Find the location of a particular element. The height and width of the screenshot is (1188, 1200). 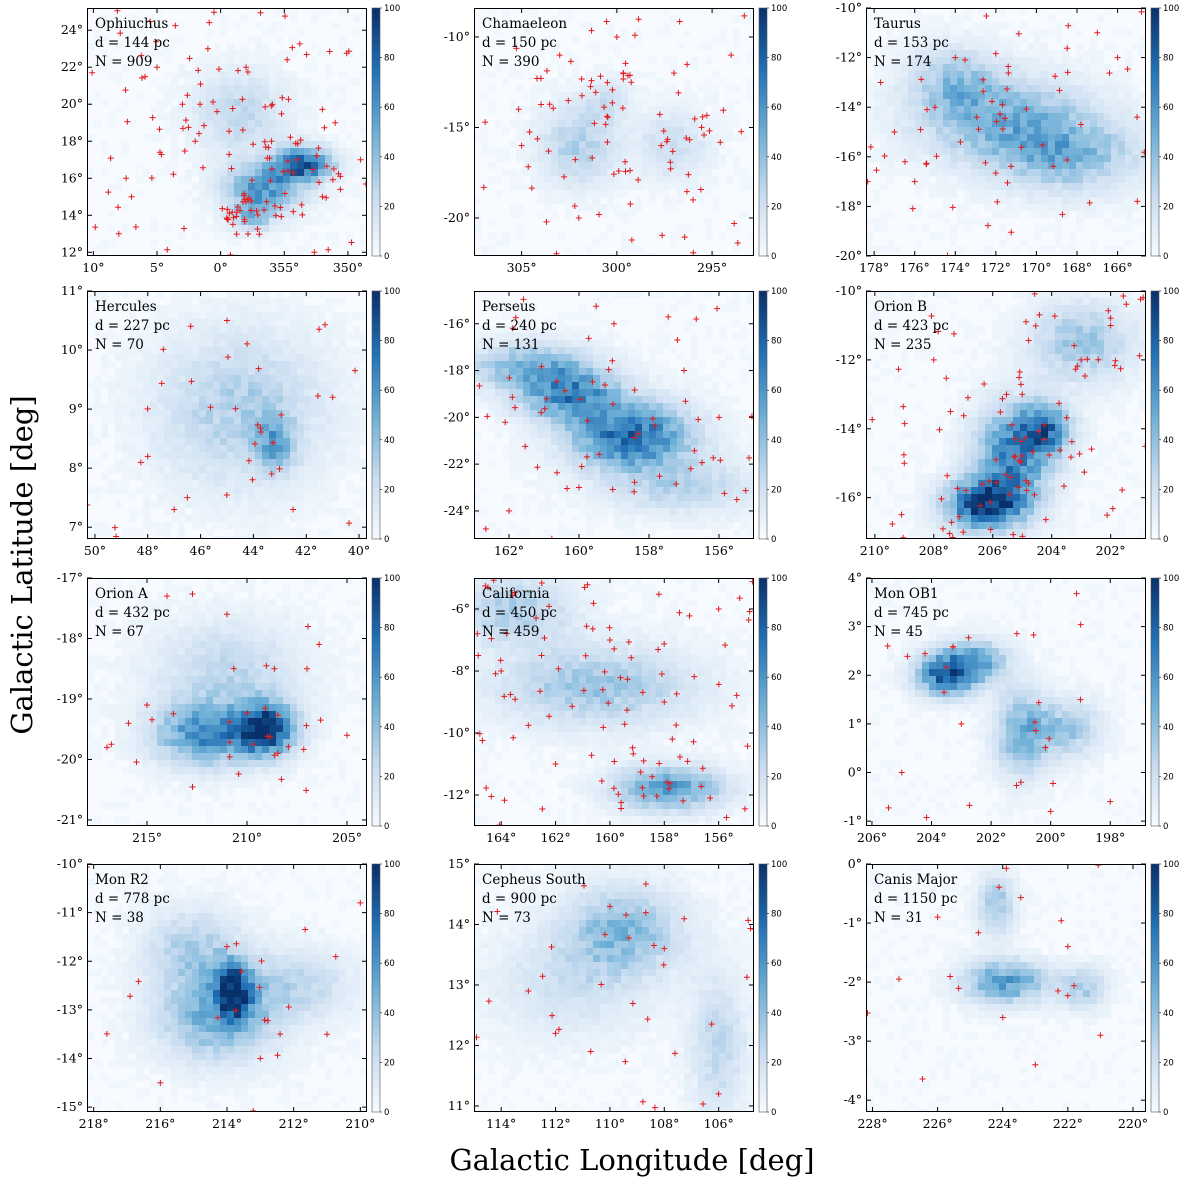

colorbar-tick-label: 20 is located at coordinates (389, 490).